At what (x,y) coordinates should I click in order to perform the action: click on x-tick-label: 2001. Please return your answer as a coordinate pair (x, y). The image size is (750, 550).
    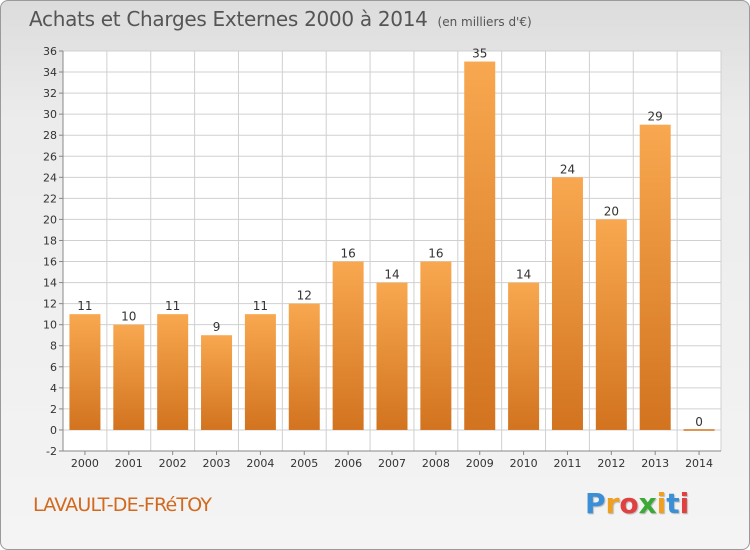
    Looking at the image, I should click on (129, 463).